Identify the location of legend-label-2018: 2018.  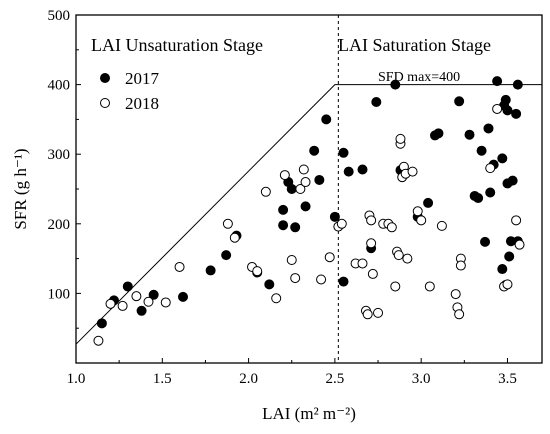
(142, 103).